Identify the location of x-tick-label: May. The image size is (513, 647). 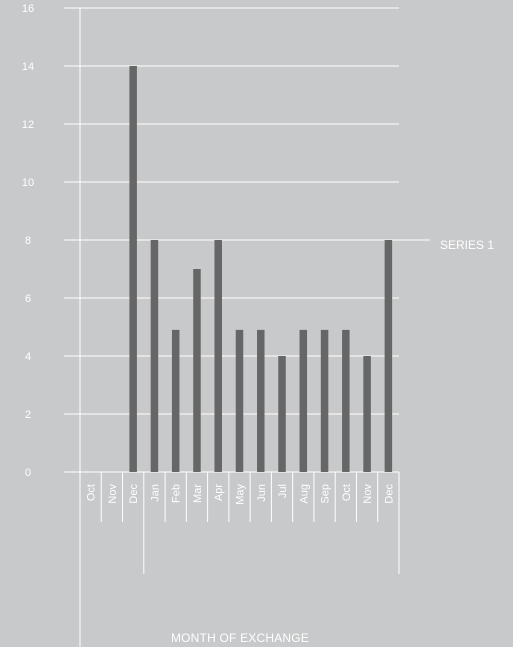
(241, 494).